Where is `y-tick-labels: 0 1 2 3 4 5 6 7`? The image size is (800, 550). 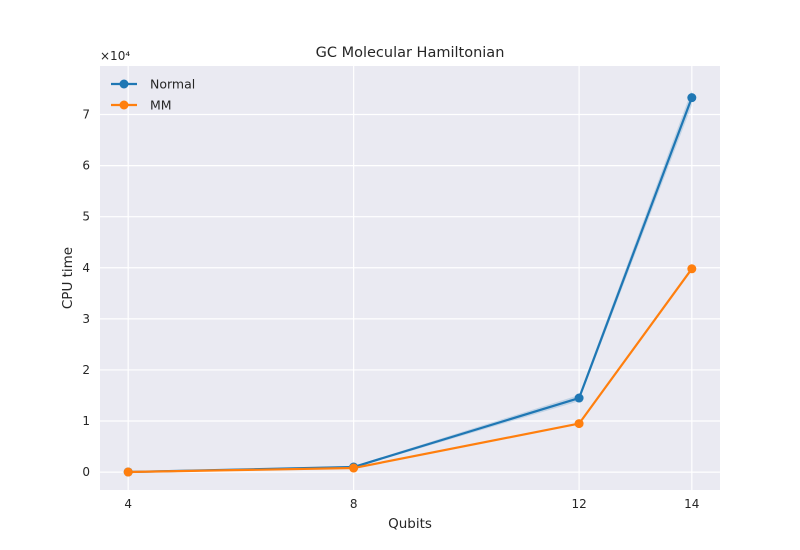
y-tick-labels: 0 1 2 3 4 5 6 7 is located at coordinates (86, 294).